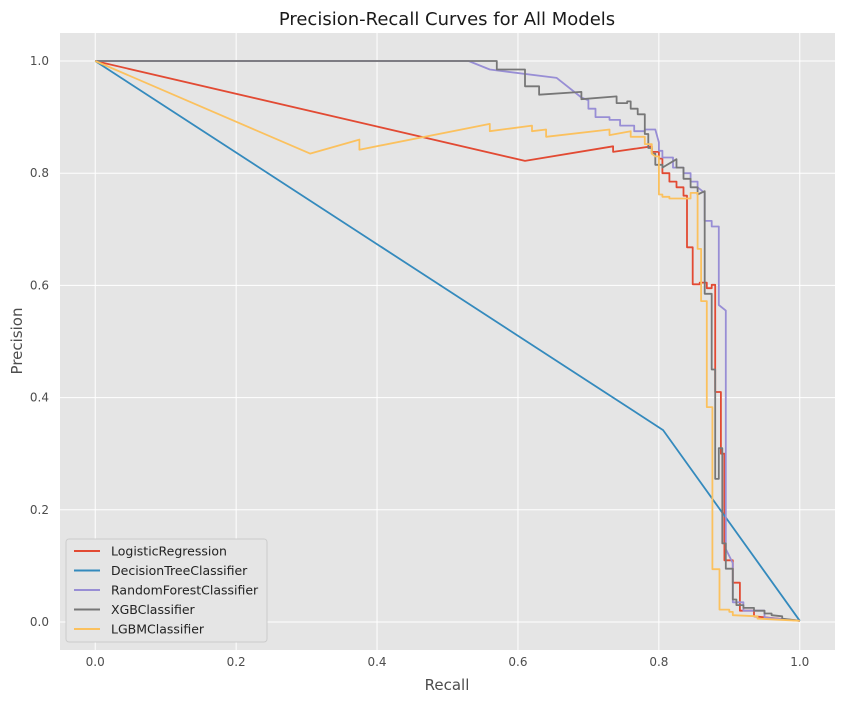 This screenshot has width=844, height=701. What do you see at coordinates (17, 341) in the screenshot?
I see `y-axis-label: Precision` at bounding box center [17, 341].